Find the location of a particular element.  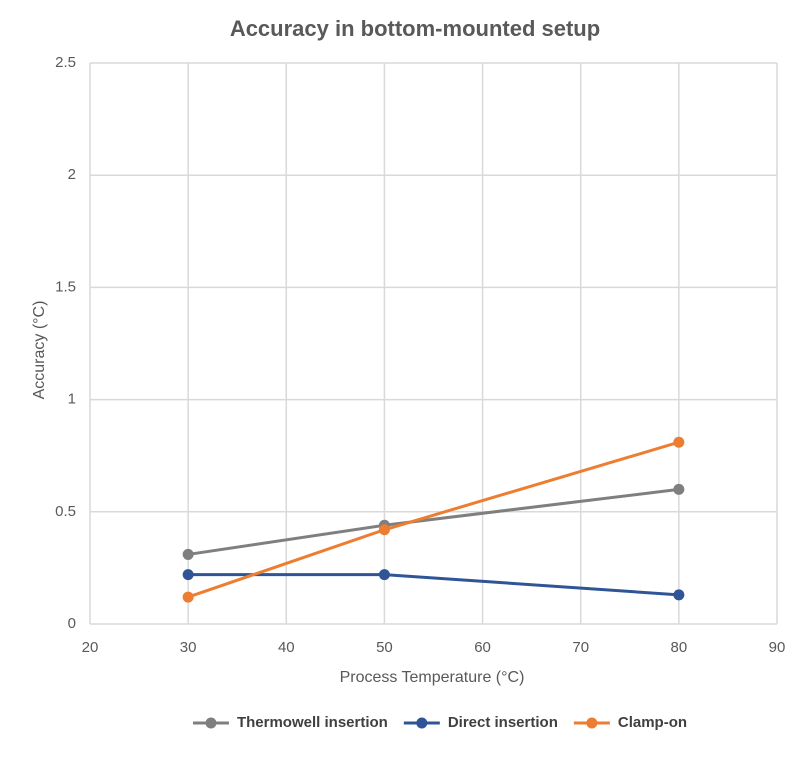

legend-label: Direct insertion is located at coordinates (503, 722).